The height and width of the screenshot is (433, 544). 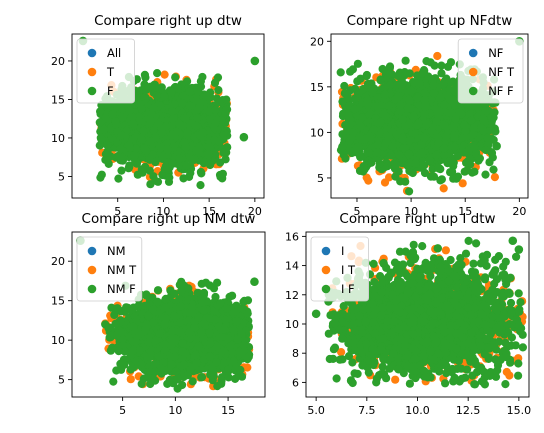 What do you see at coordinates (58, 138) in the screenshot?
I see `y-tick-label: 10` at bounding box center [58, 138].